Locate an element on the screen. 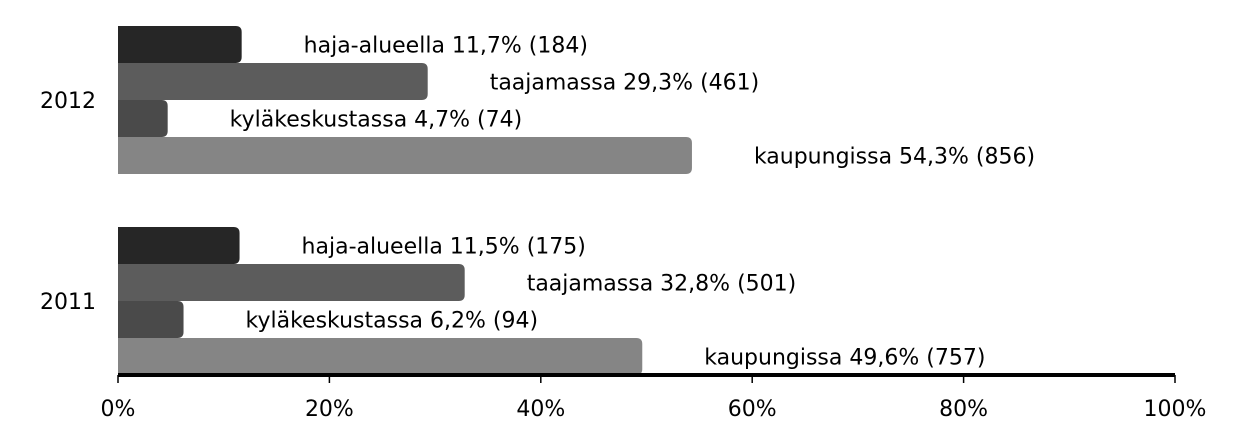 The height and width of the screenshot is (438, 1246). data-label: taajamassa 32,8% (501) is located at coordinates (662, 284).